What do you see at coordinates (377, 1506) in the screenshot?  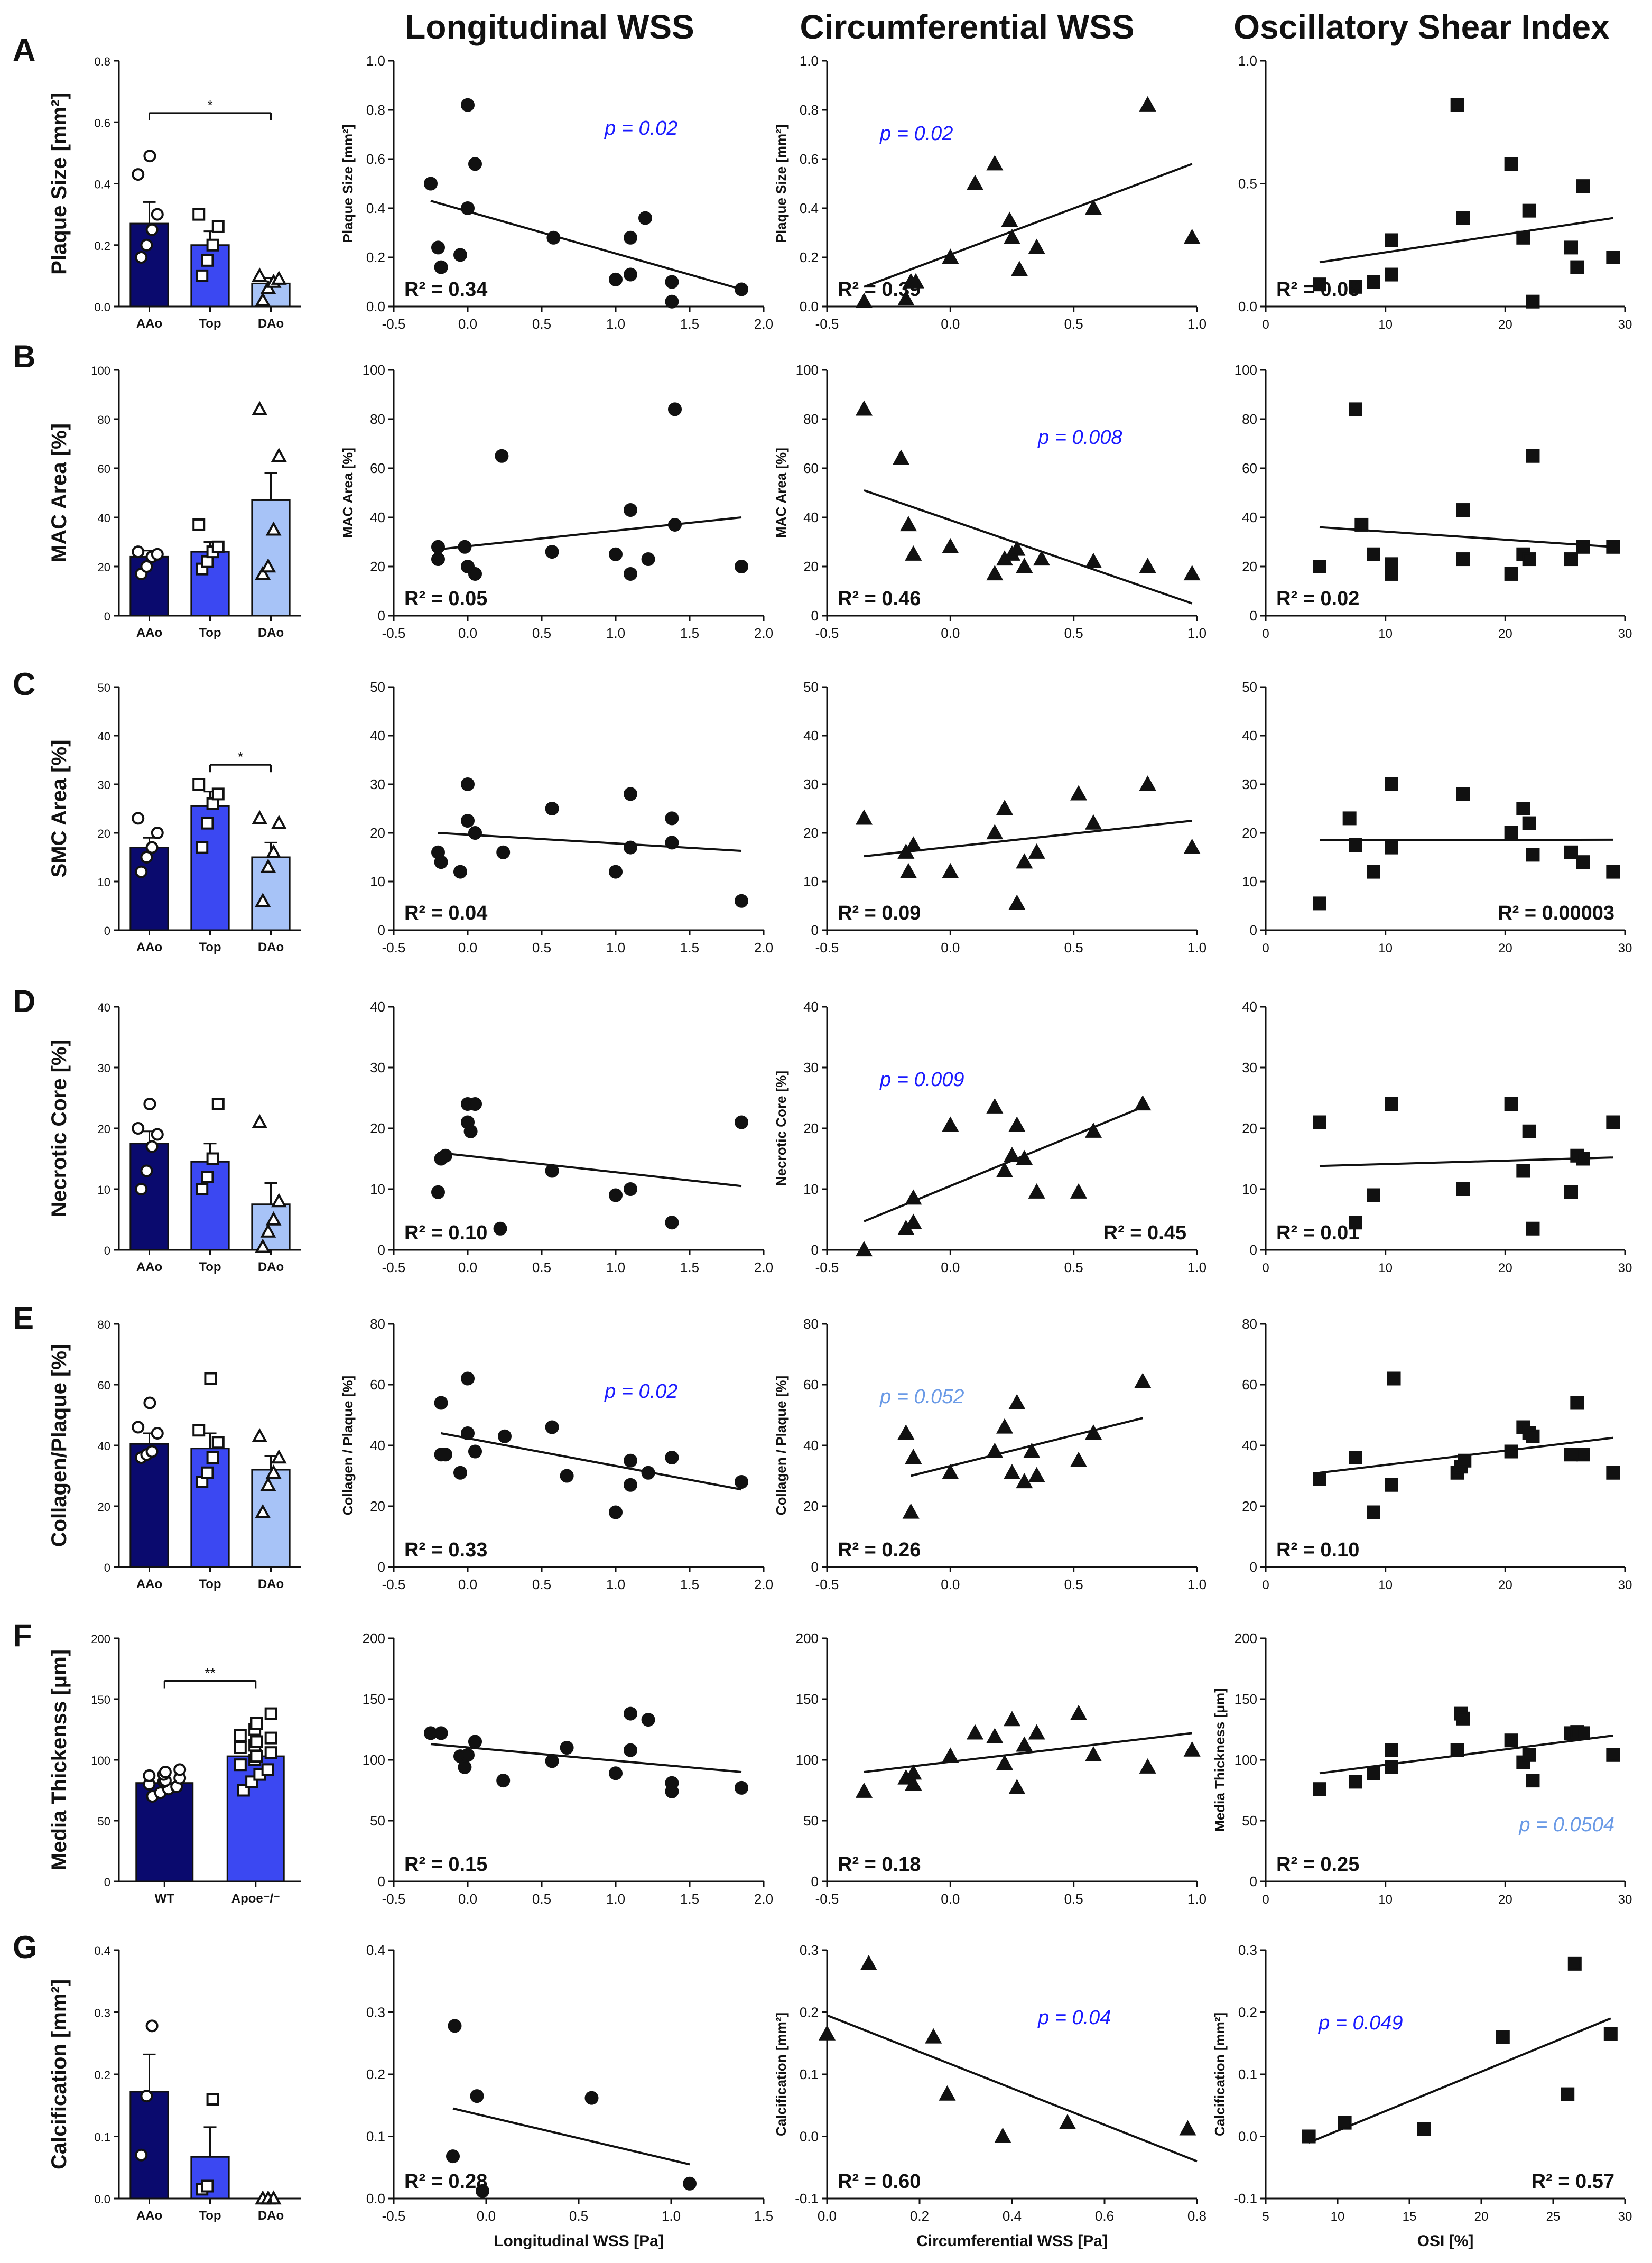 I see `y-tick-label: 20` at bounding box center [377, 1506].